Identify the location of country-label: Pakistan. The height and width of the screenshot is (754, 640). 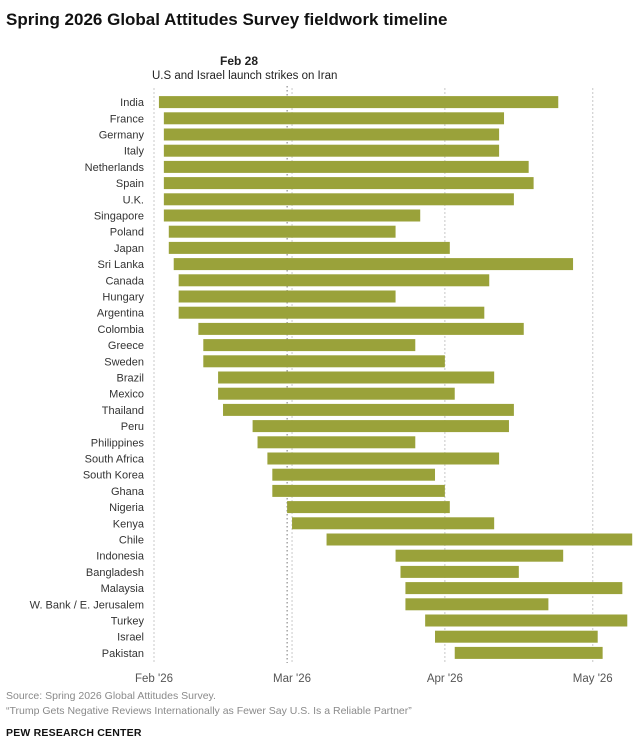
(123, 654).